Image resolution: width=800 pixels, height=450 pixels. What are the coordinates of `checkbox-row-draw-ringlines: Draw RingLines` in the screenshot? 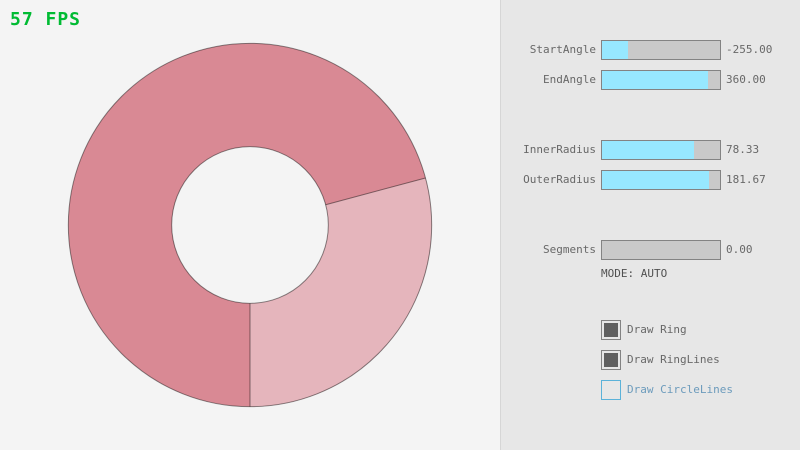 It's located at (650, 360).